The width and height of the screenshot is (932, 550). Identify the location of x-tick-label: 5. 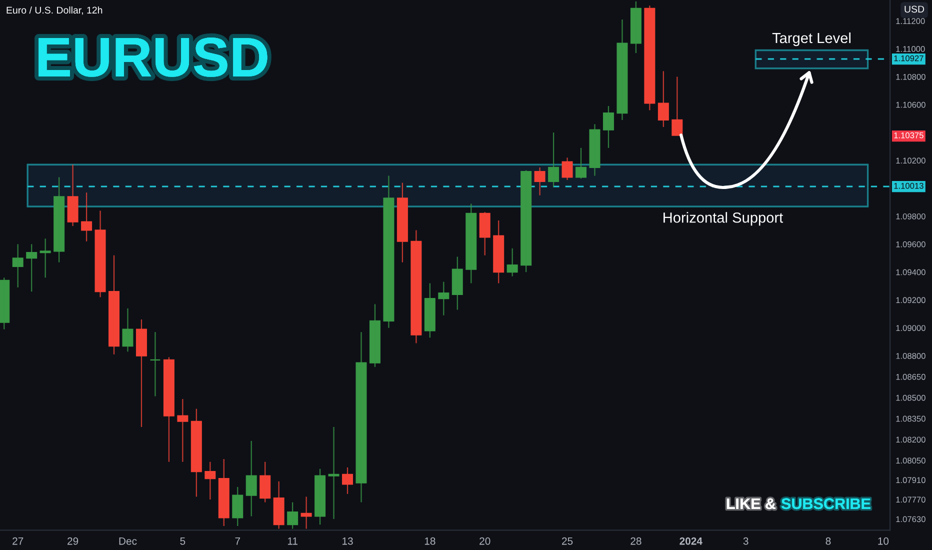
(183, 541).